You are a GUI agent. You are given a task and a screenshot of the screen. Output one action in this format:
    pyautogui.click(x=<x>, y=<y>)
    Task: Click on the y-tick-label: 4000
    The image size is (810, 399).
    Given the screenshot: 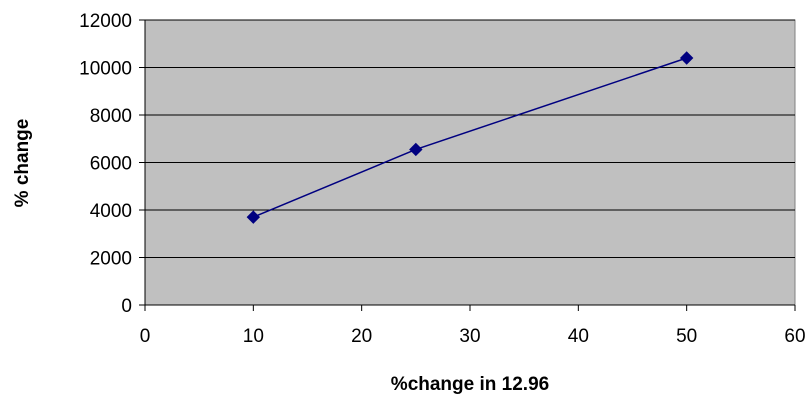 What is the action you would take?
    pyautogui.click(x=111, y=211)
    